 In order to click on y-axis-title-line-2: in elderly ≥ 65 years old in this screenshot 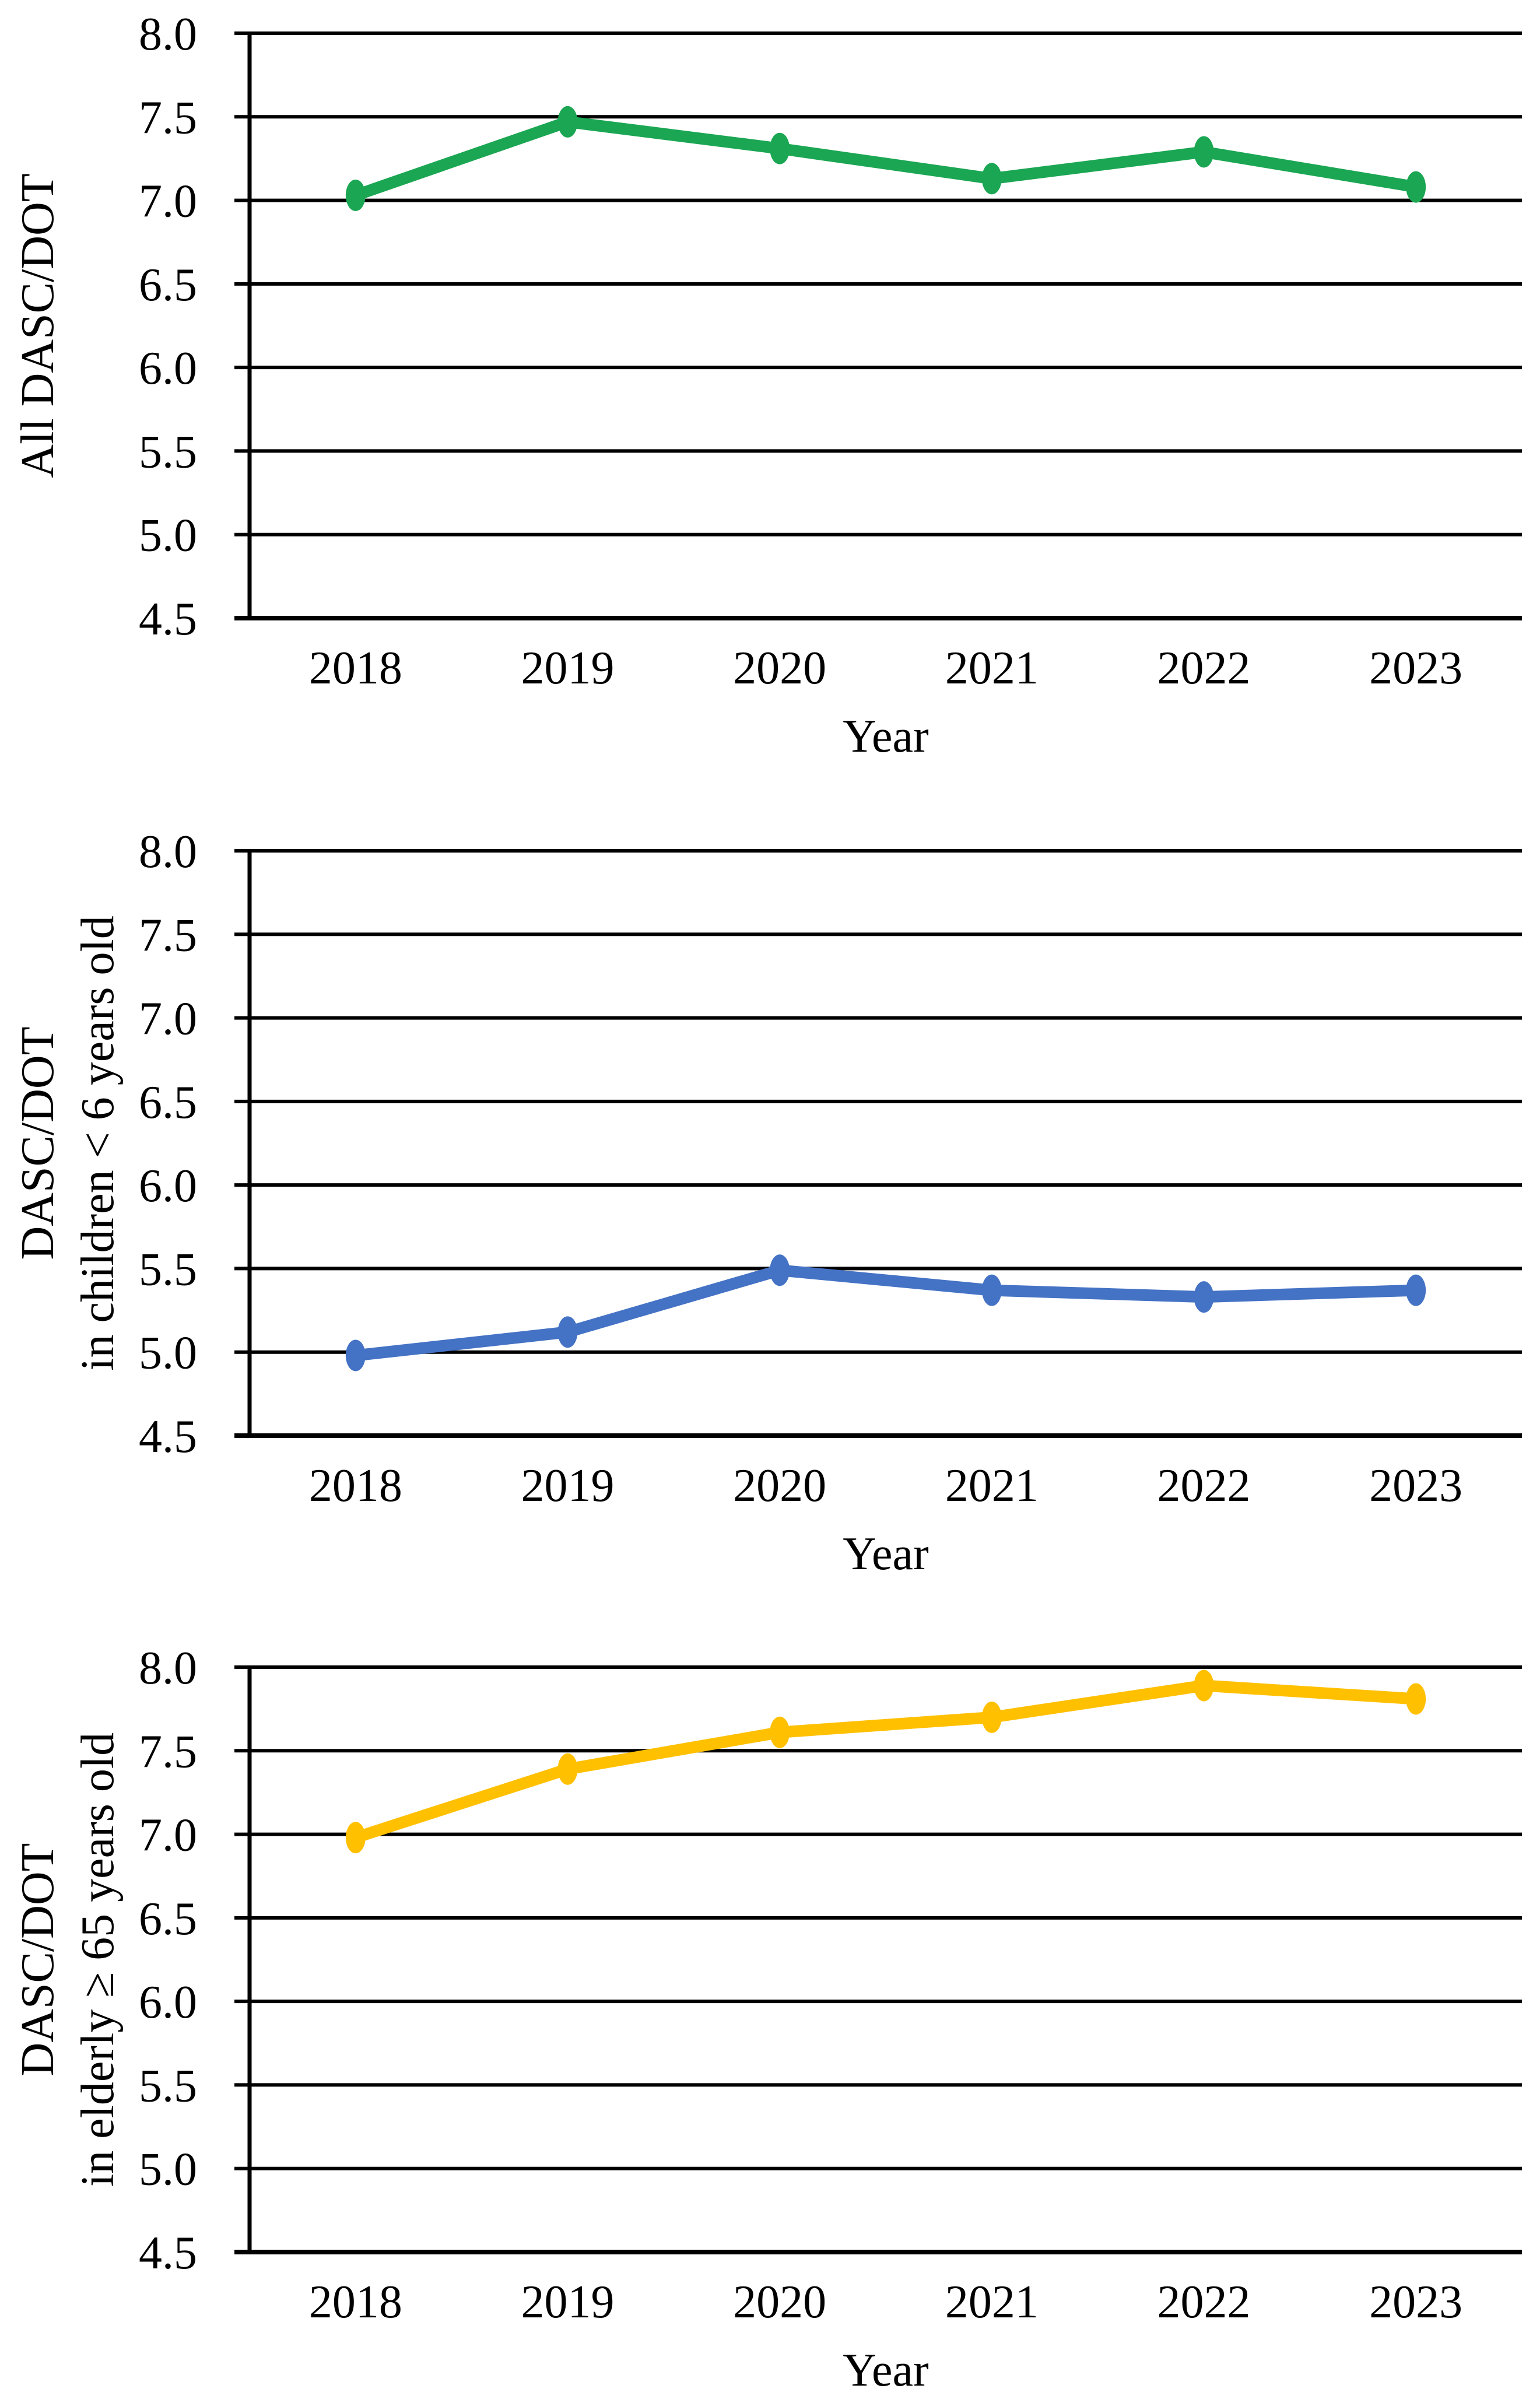, I will do `click(98, 1959)`.